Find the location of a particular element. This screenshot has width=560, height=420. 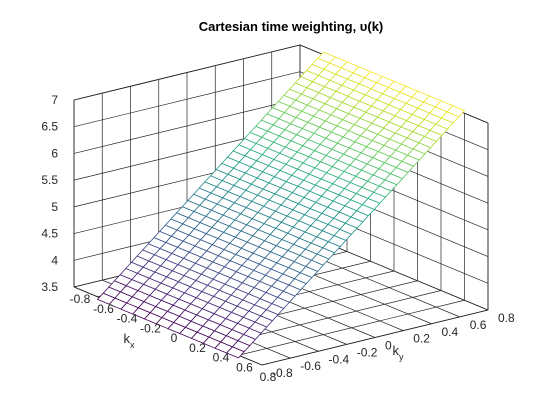

z-tick-label: 4.5 is located at coordinates (49, 234).